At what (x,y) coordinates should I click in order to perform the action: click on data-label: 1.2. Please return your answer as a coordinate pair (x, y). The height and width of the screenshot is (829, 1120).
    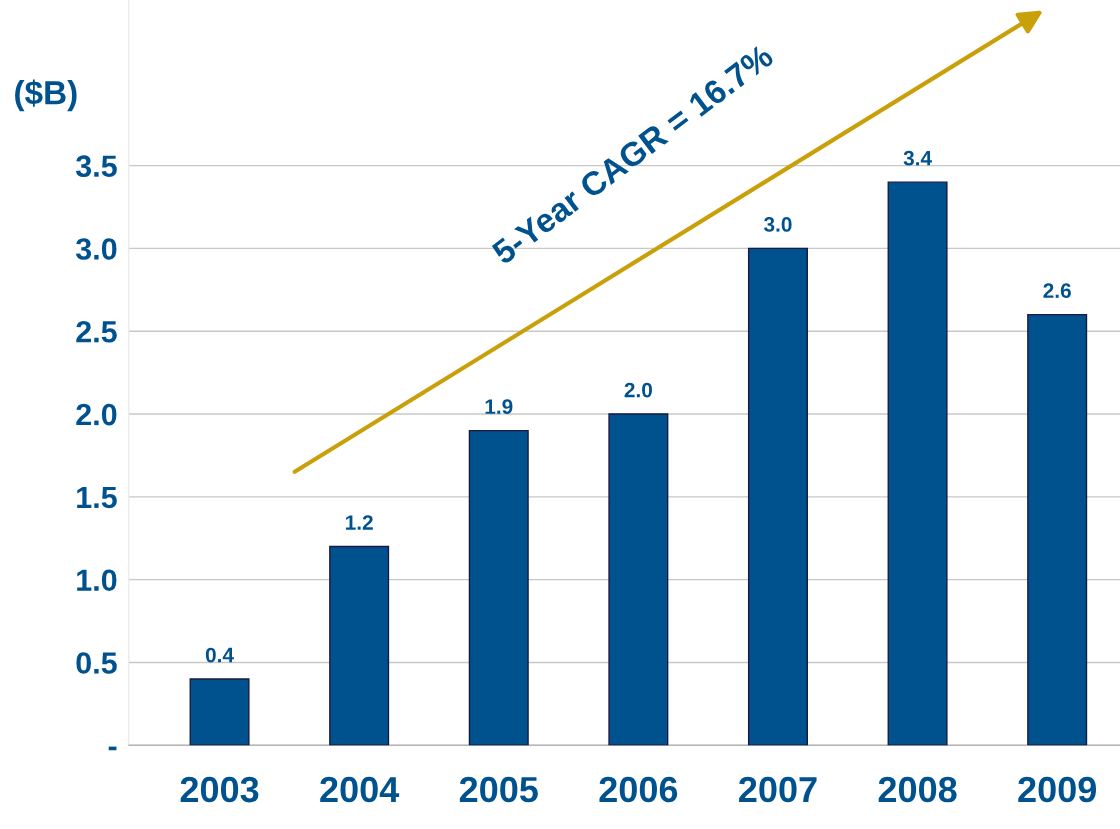
    Looking at the image, I should click on (359, 522).